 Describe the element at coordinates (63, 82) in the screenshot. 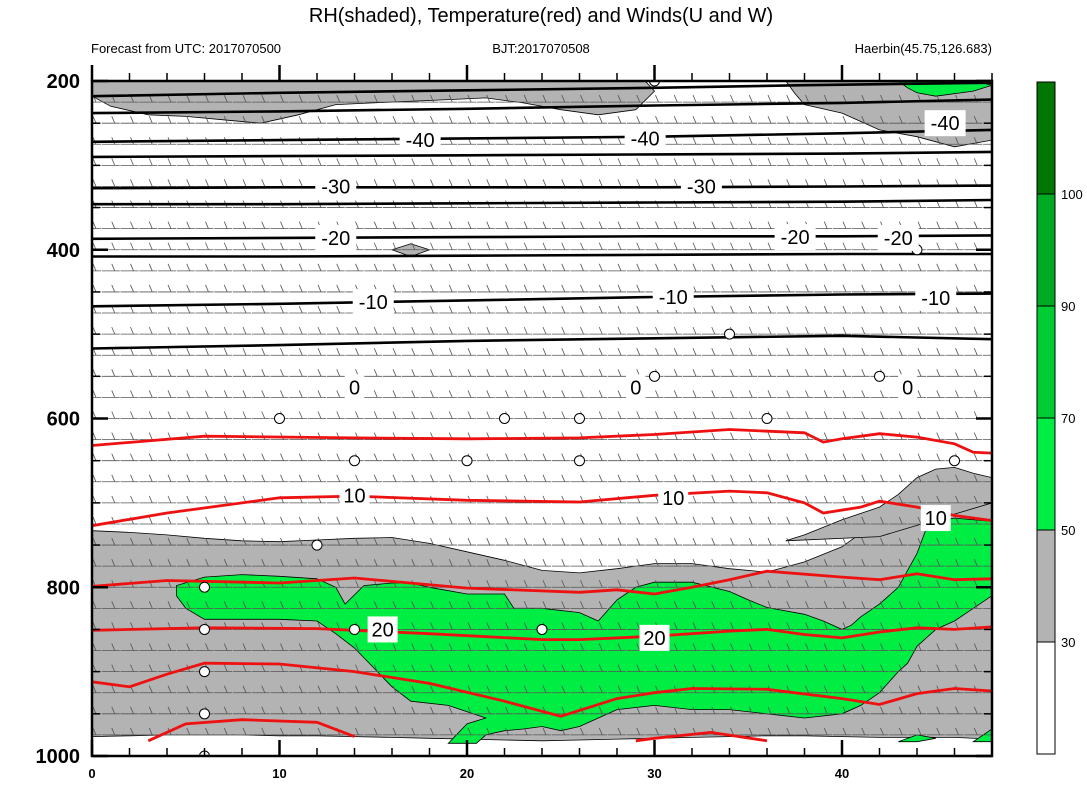

I see `y-tick-label: 200` at that location.